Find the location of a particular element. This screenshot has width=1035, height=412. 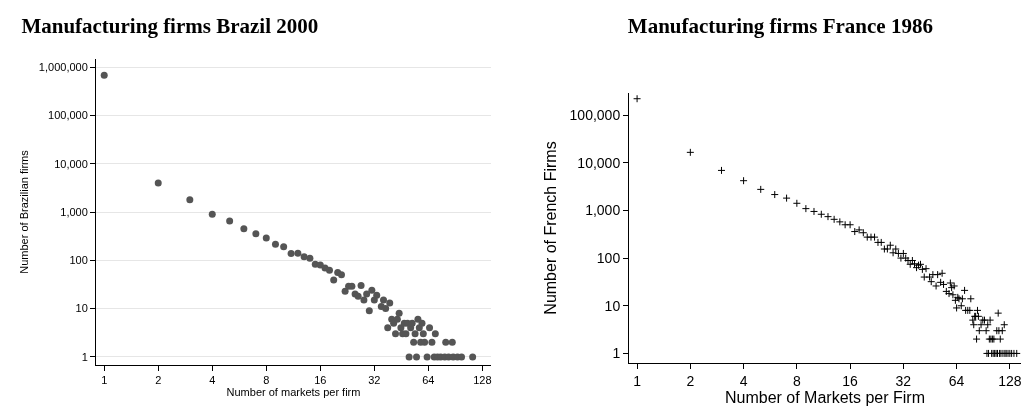

x-axis-title: Number of Markets per Firm is located at coordinates (825, 397).